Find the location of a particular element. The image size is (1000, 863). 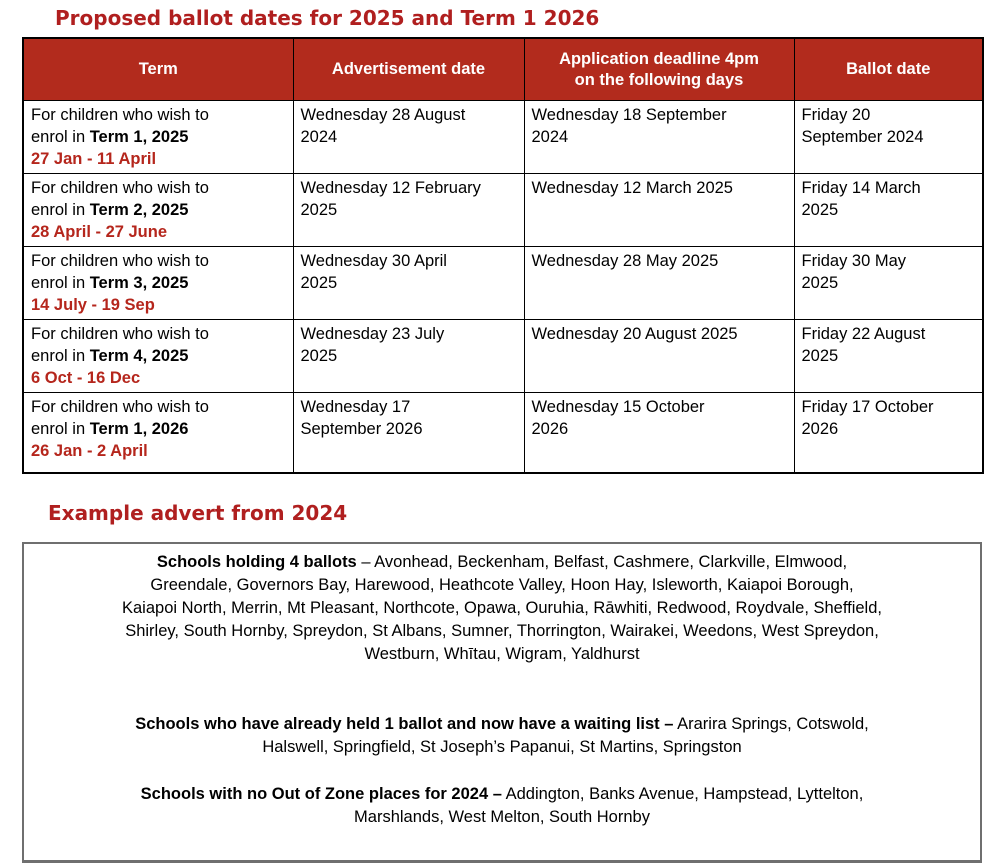

ballot-date-cell: Friday 14 March 2025 is located at coordinates (888, 210).